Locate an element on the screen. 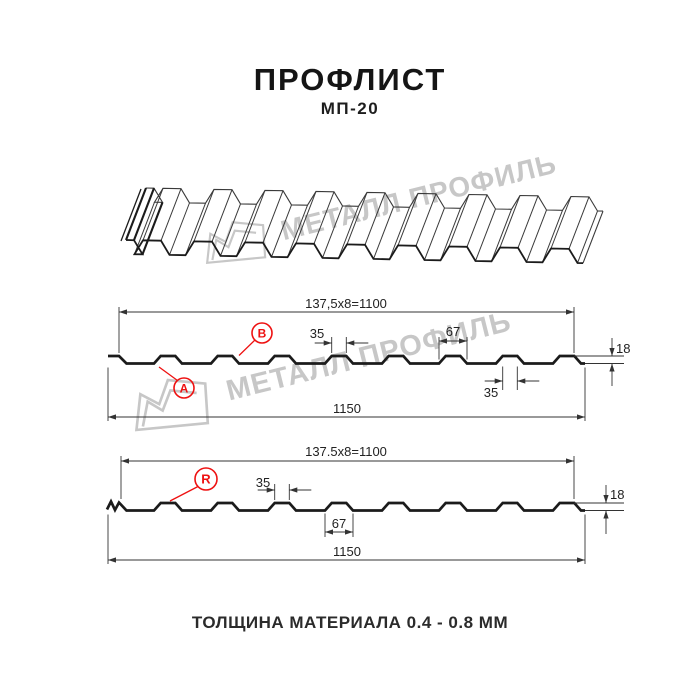  side-r-label: R is located at coordinates (206, 479).